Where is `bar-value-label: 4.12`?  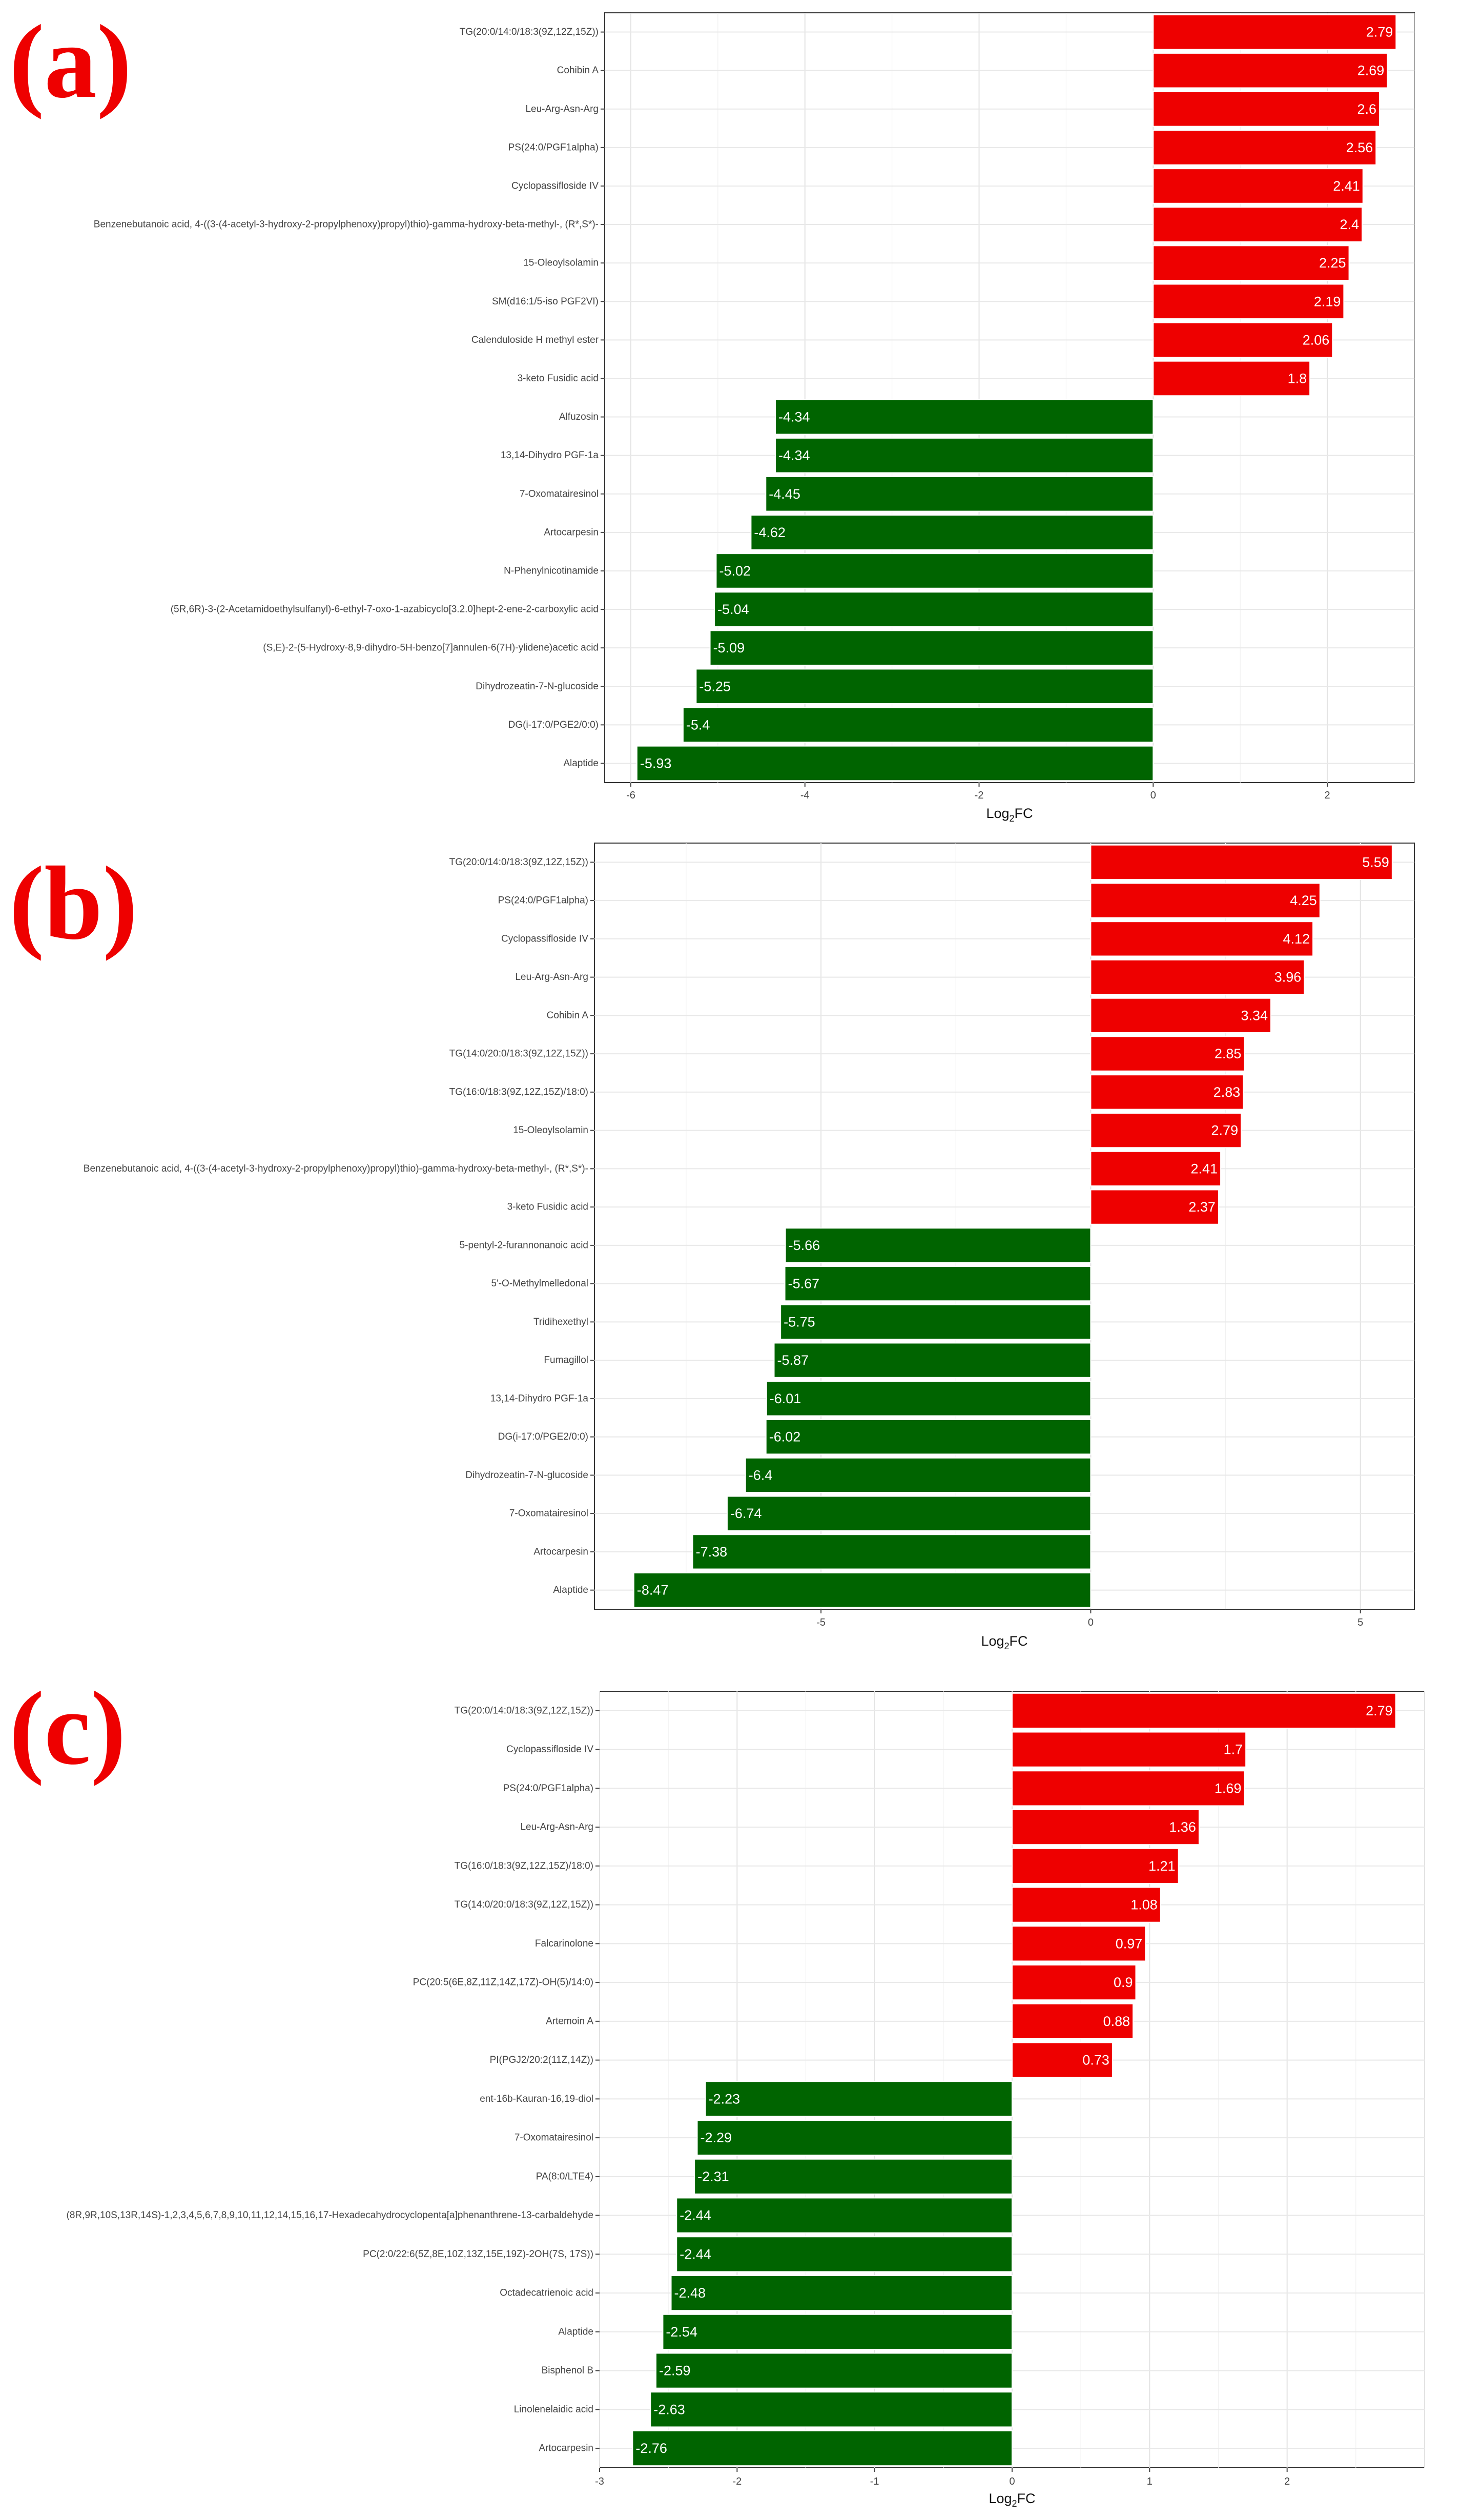 bar-value-label: 4.12 is located at coordinates (1296, 939).